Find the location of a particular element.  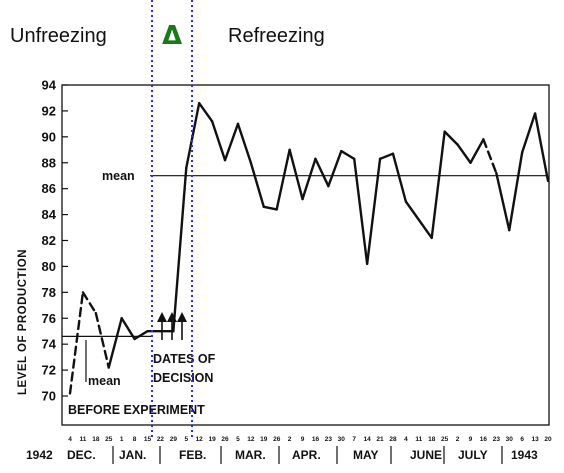

date-tick-29: 25 is located at coordinates (445, 439).